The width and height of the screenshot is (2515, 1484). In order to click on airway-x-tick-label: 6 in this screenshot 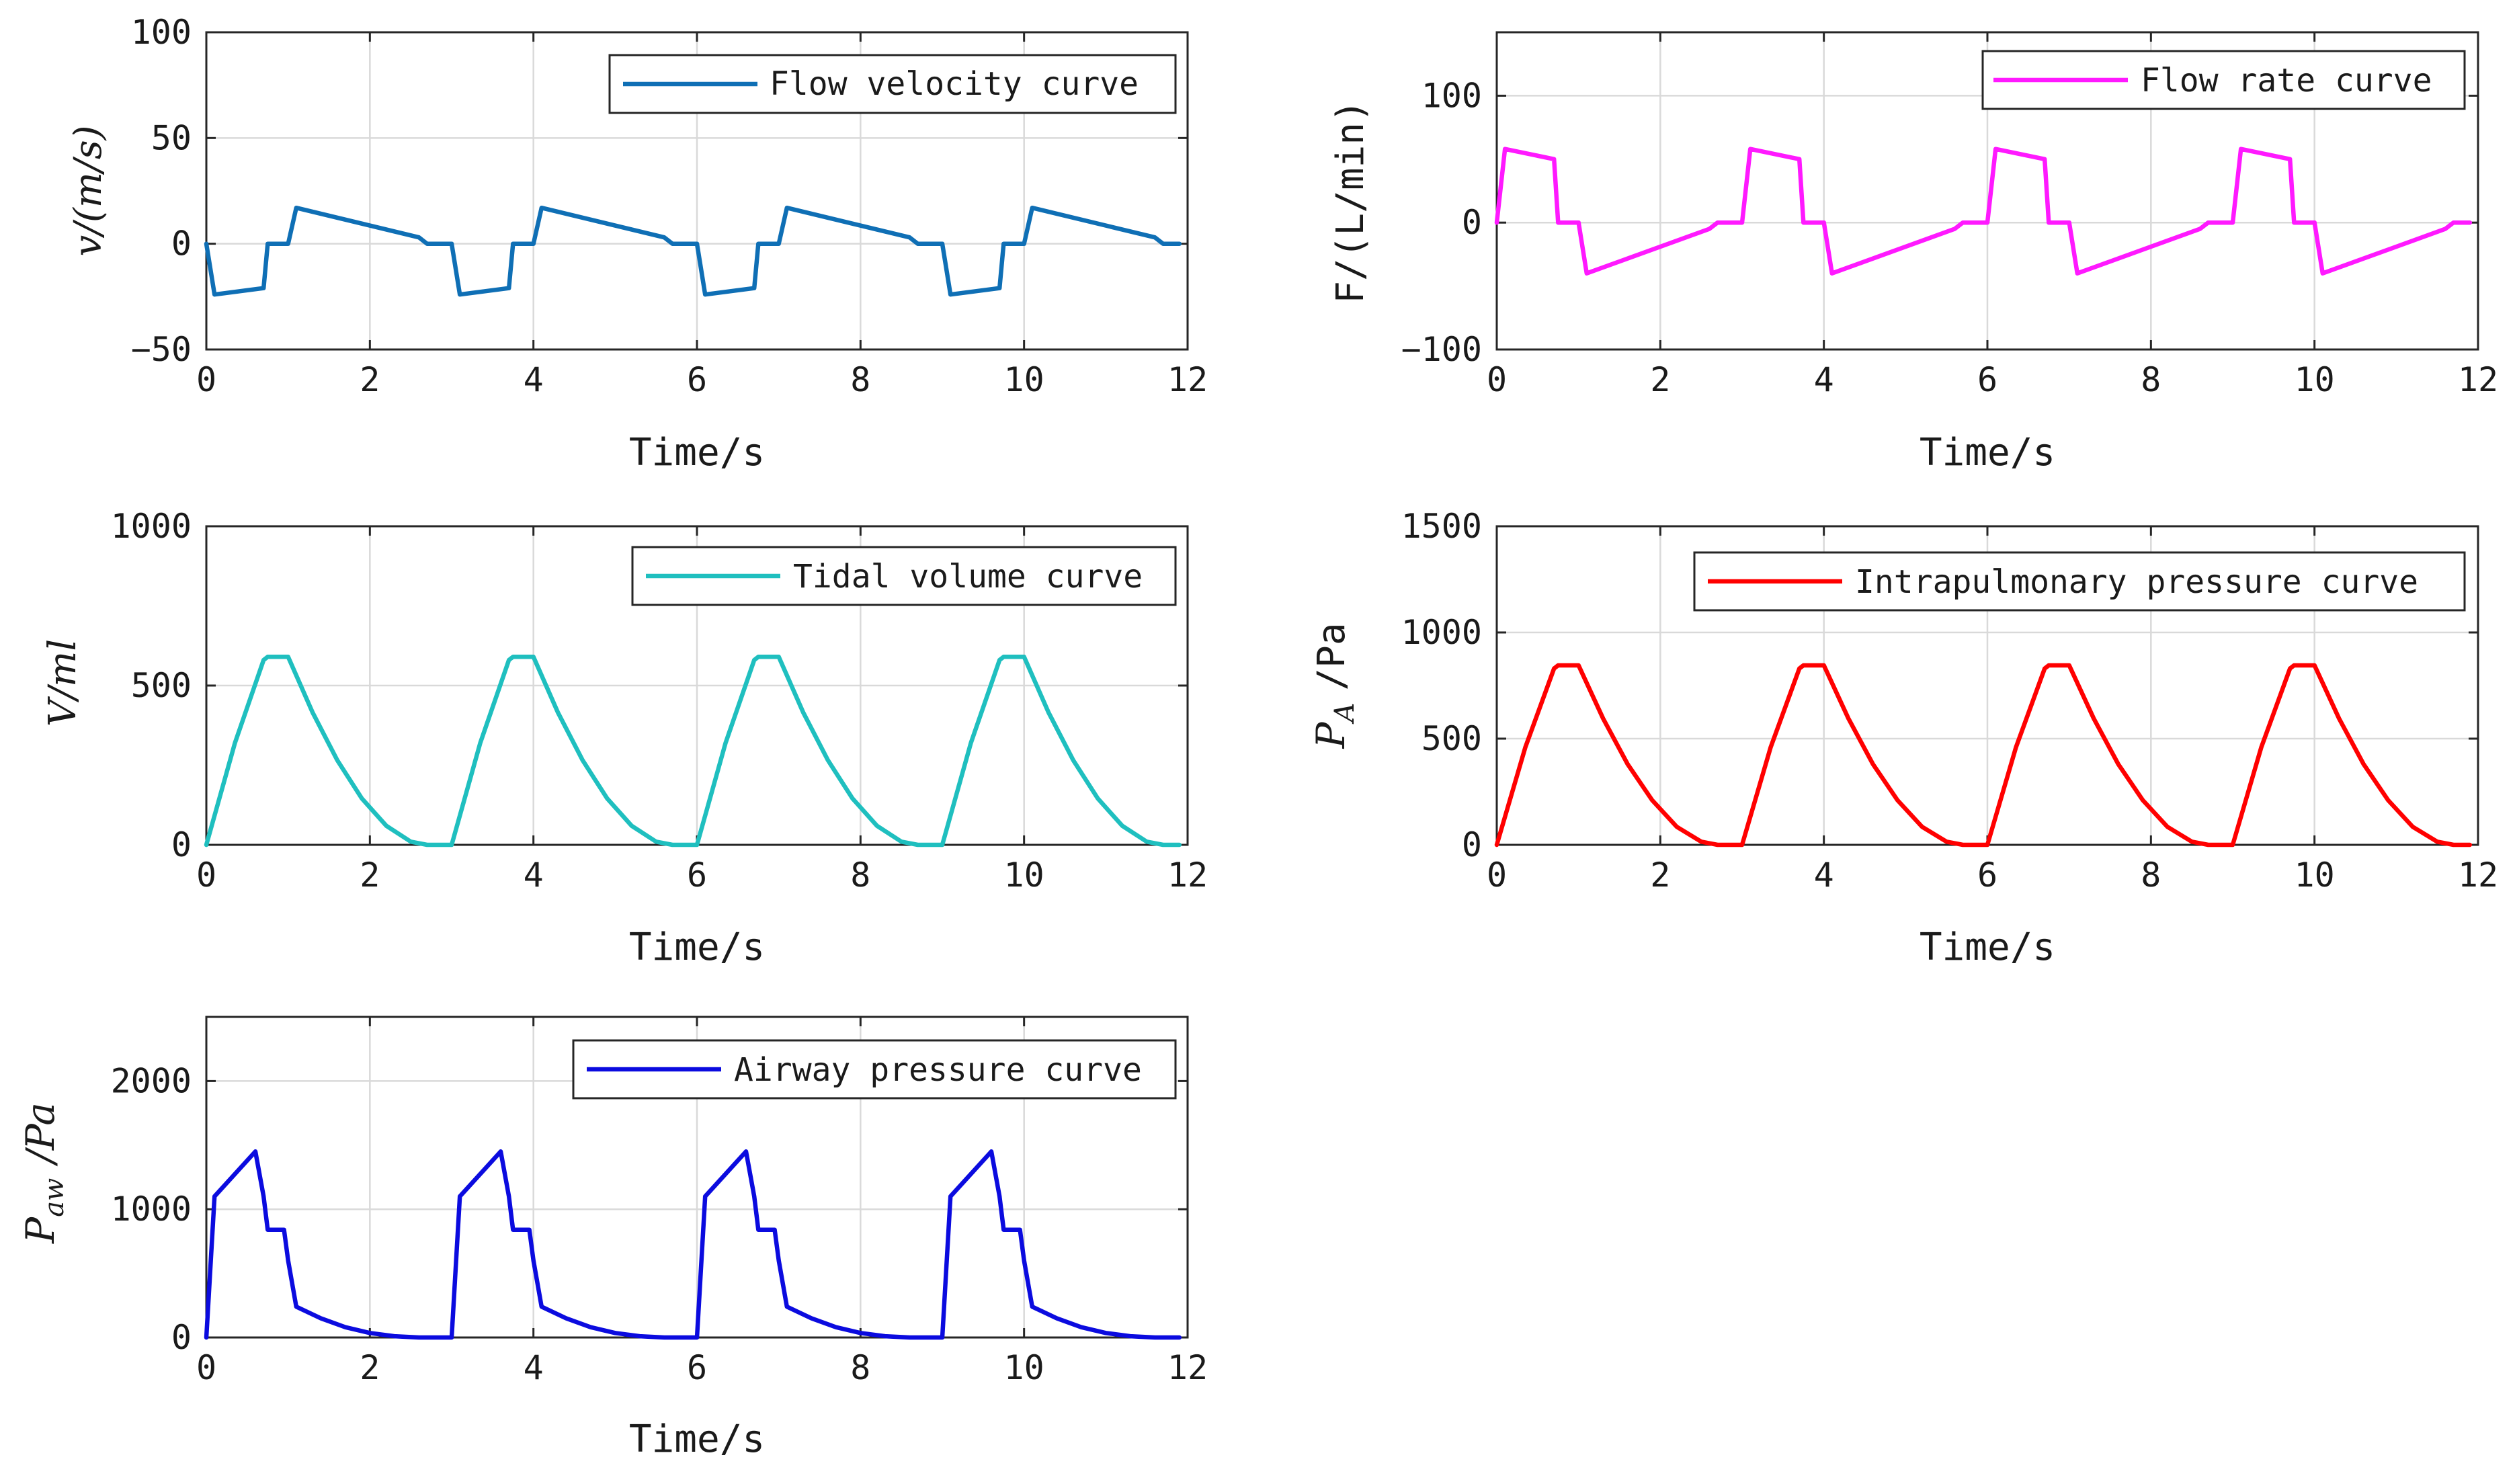, I will do `click(697, 1367)`.